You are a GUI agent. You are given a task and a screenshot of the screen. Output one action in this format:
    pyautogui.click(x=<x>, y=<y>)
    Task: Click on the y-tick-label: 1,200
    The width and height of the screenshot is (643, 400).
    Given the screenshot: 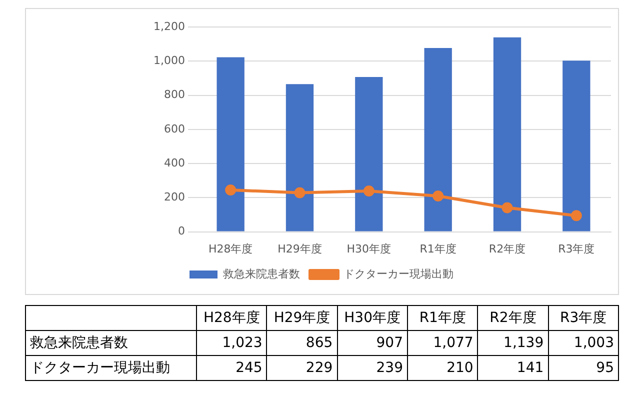 What is the action you would take?
    pyautogui.click(x=169, y=26)
    